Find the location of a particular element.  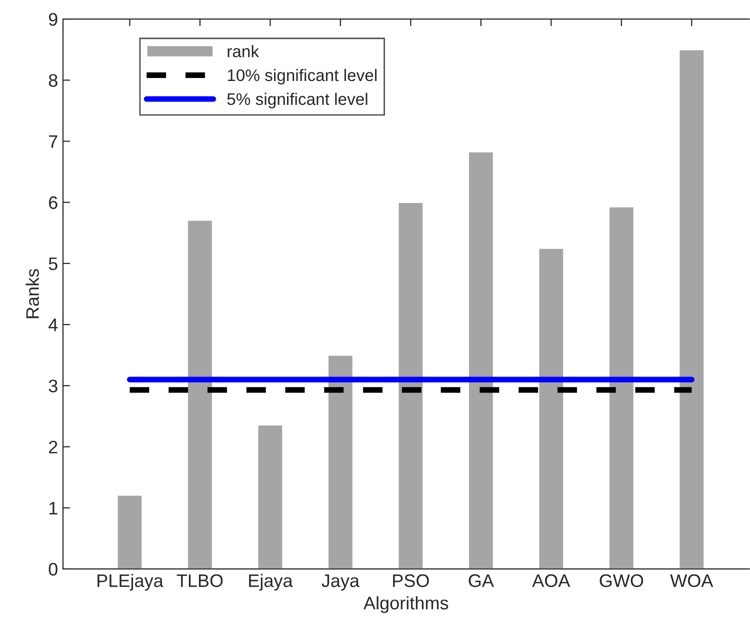

x-tick-label: TLBO is located at coordinates (199, 581).